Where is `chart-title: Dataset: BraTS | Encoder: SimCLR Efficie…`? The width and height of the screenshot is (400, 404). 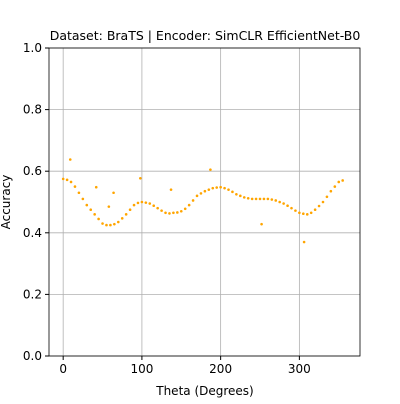 chart-title: Dataset: BraTS | Encoder: SimCLR Efficie… is located at coordinates (205, 35).